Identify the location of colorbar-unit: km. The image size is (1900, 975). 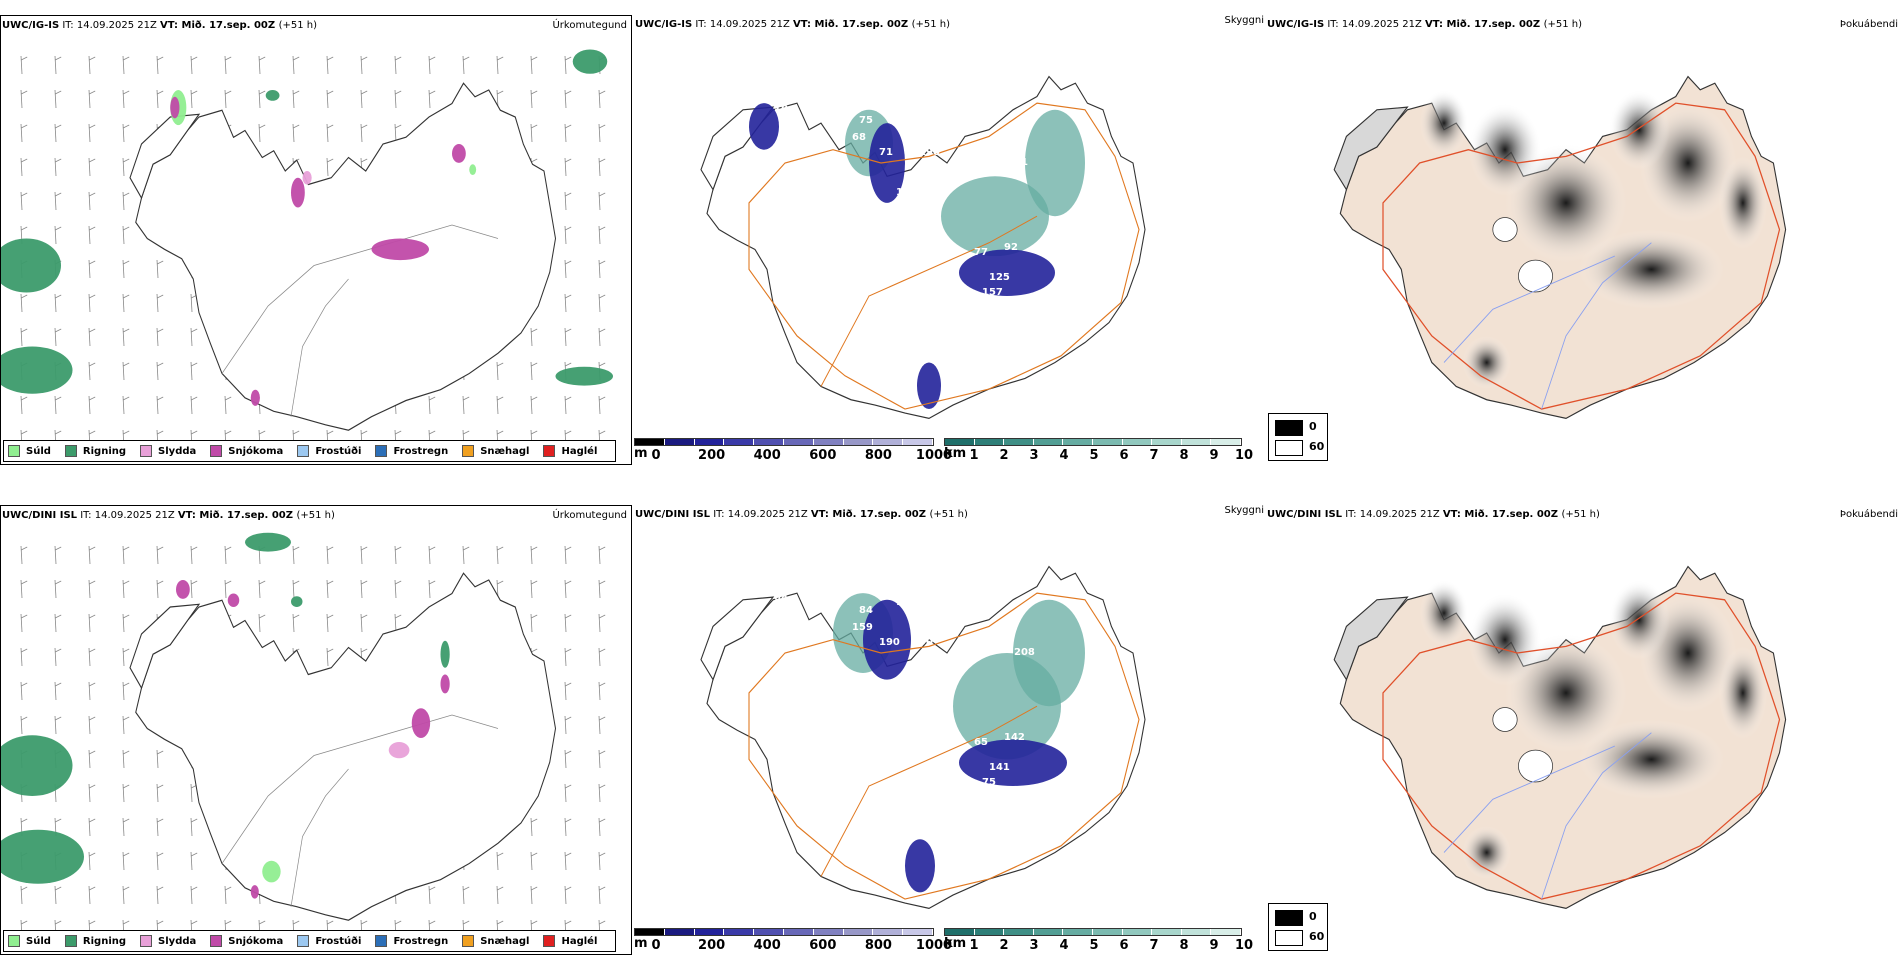
(955, 943).